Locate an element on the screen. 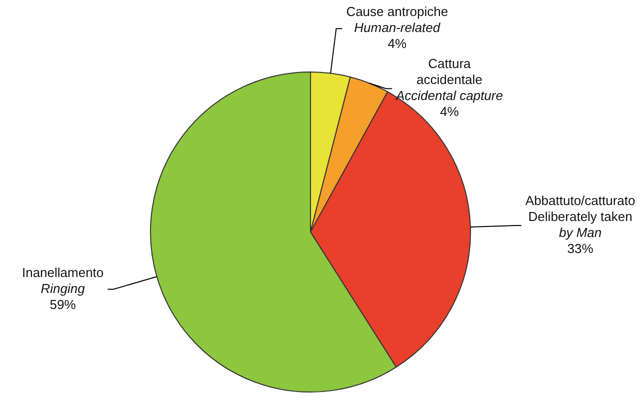 The image size is (641, 406). slice-label: Cattura accidentale Accidental capture is located at coordinates (448, 80).